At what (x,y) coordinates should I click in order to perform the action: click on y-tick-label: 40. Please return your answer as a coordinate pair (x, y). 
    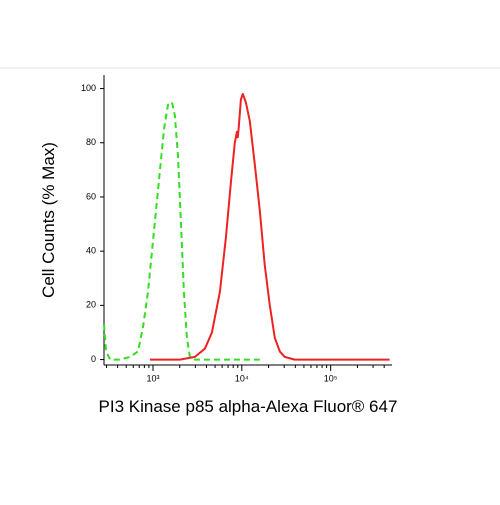
    Looking at the image, I should click on (91, 251).